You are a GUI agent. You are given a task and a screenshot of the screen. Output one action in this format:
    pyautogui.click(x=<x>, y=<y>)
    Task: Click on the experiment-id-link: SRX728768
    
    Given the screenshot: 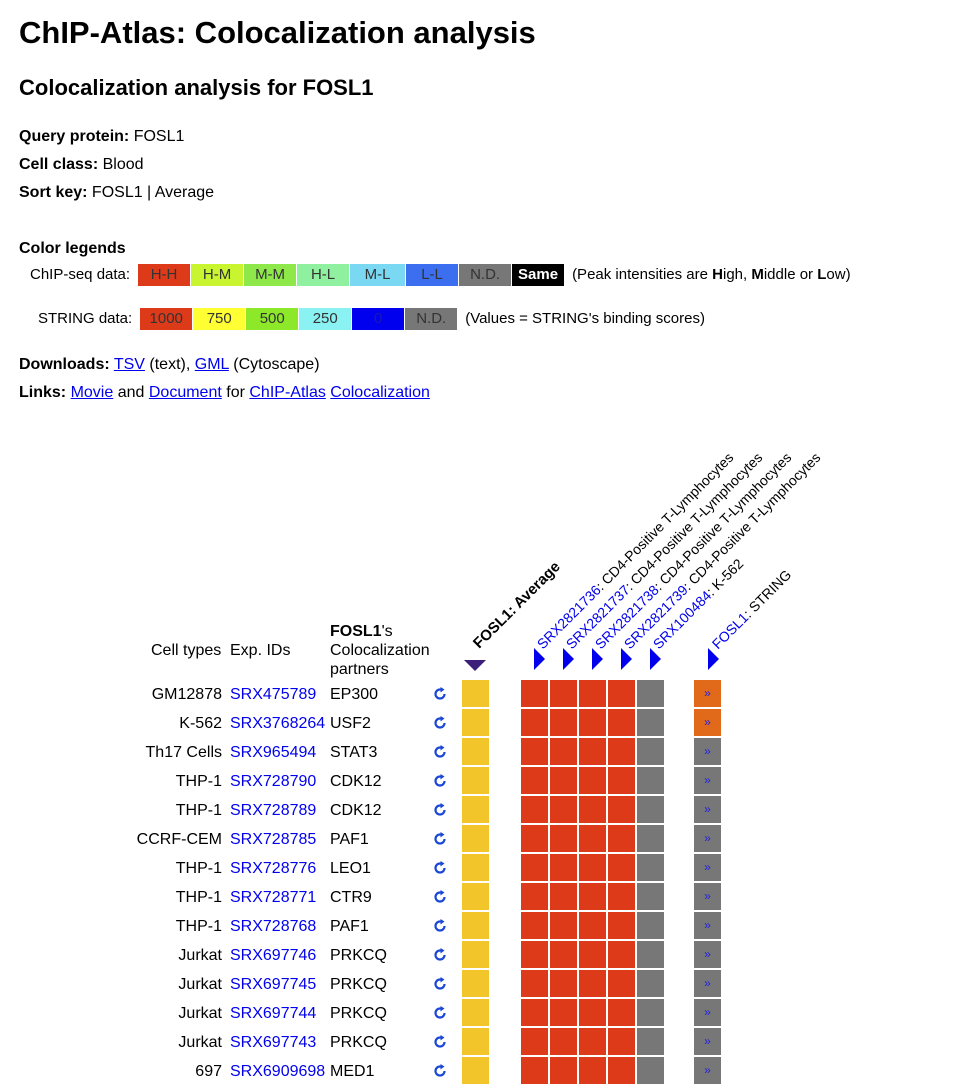 What is the action you would take?
    pyautogui.click(x=273, y=926)
    